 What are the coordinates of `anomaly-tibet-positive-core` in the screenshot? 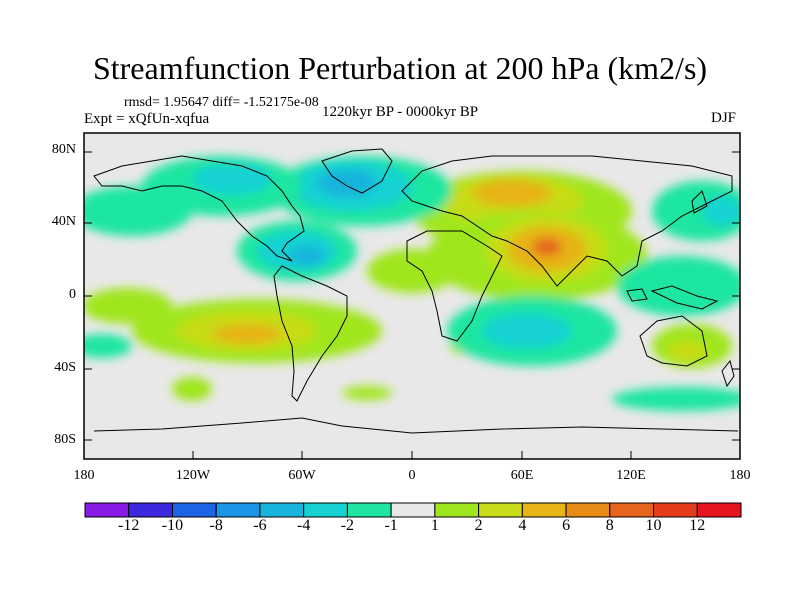 It's located at (547, 247).